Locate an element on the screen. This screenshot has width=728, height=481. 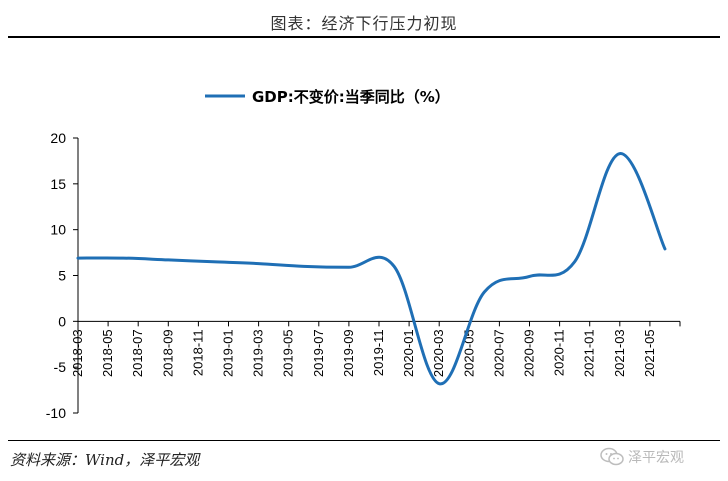
y-tick-label: 10 is located at coordinates (58, 230).